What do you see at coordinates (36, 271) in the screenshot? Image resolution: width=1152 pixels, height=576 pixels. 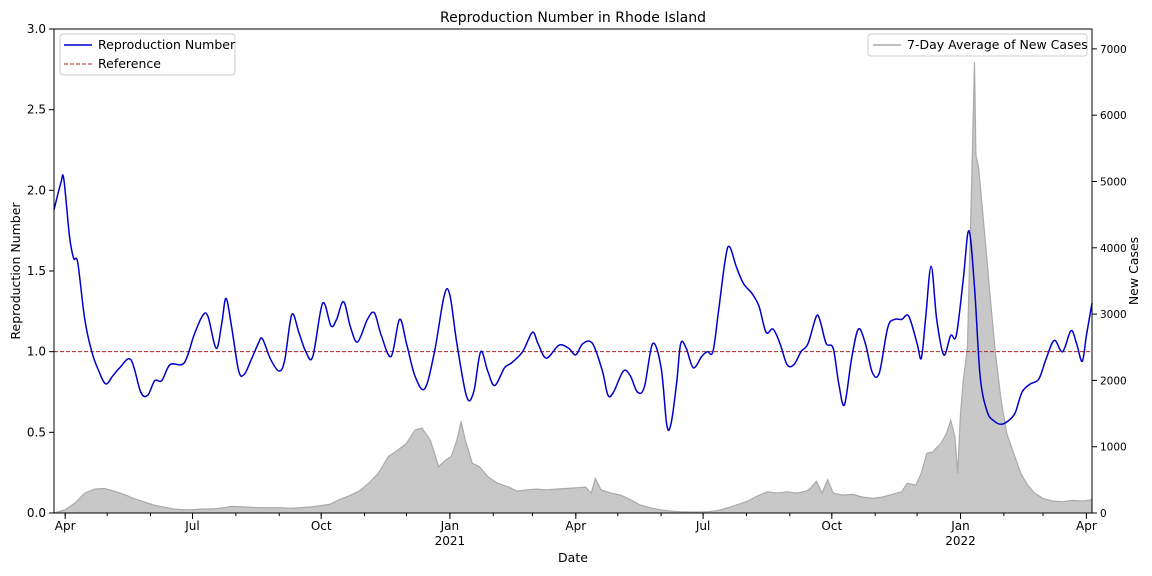 I see `left-tick-label: 1.5` at bounding box center [36, 271].